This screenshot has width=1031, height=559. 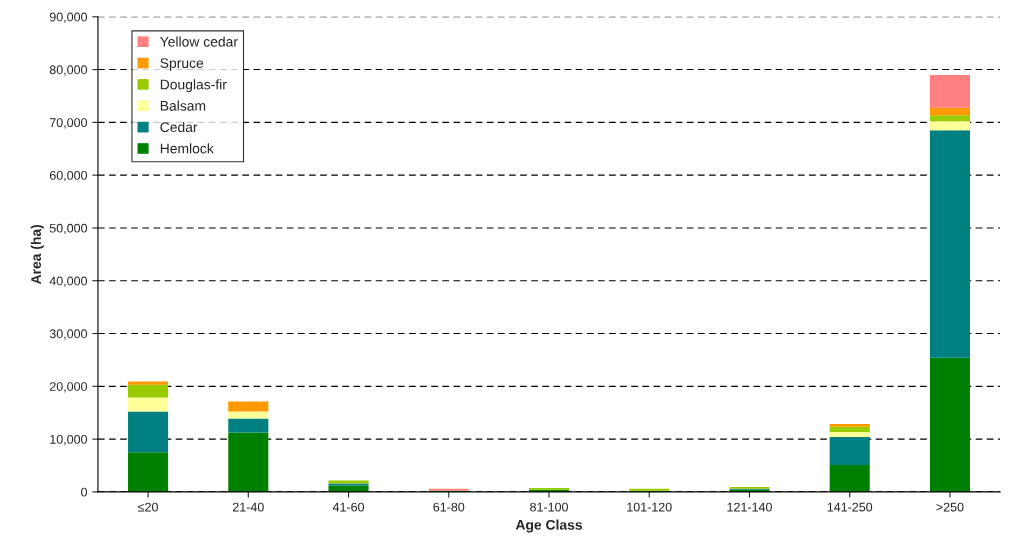 I want to click on x-tick-label: >250, so click(x=950, y=507).